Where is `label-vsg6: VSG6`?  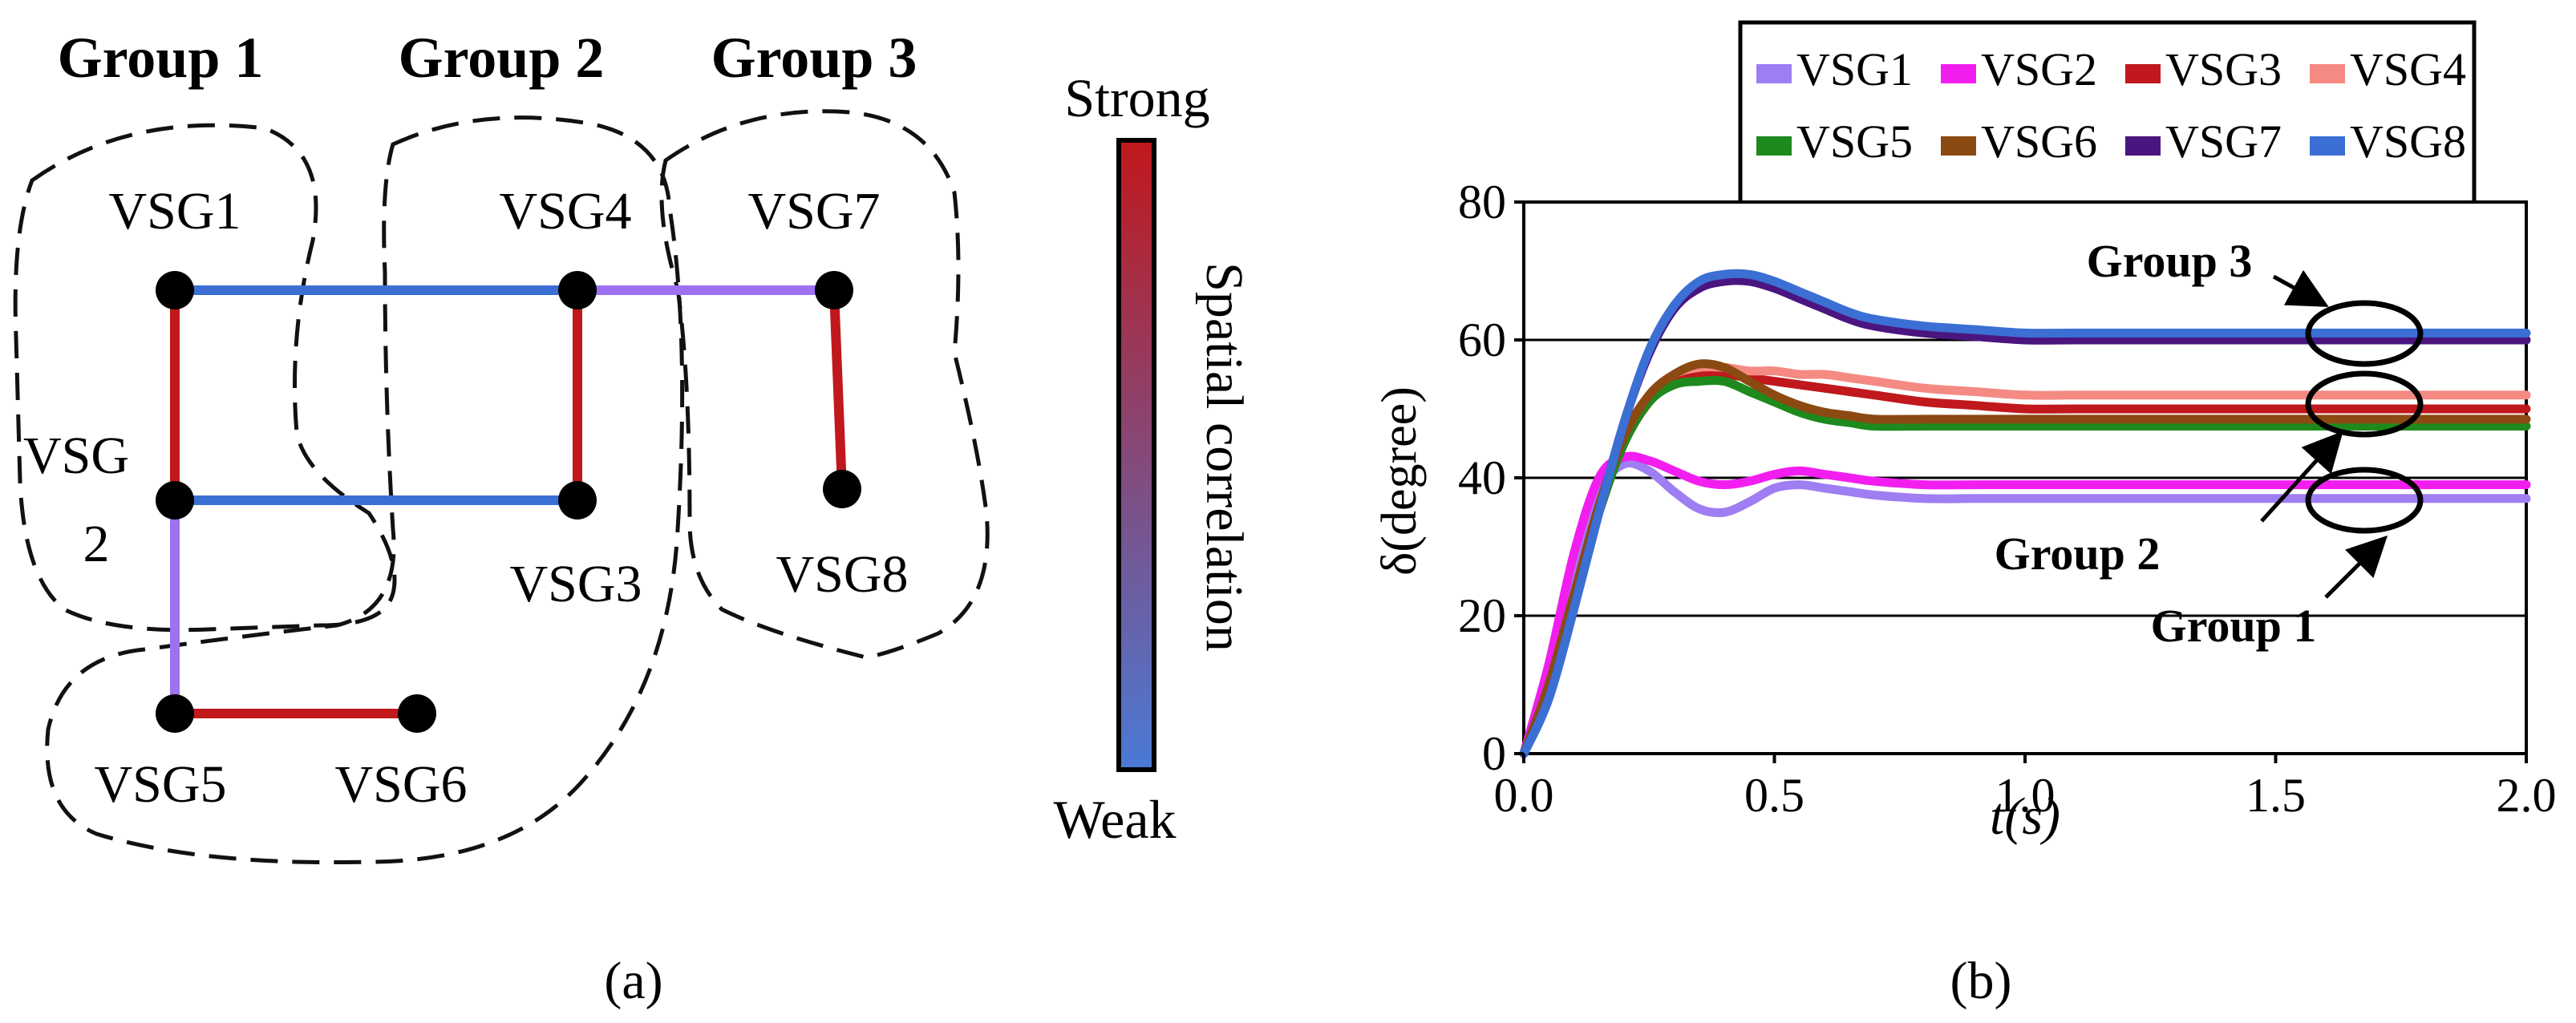
label-vsg6: VSG6 is located at coordinates (400, 784).